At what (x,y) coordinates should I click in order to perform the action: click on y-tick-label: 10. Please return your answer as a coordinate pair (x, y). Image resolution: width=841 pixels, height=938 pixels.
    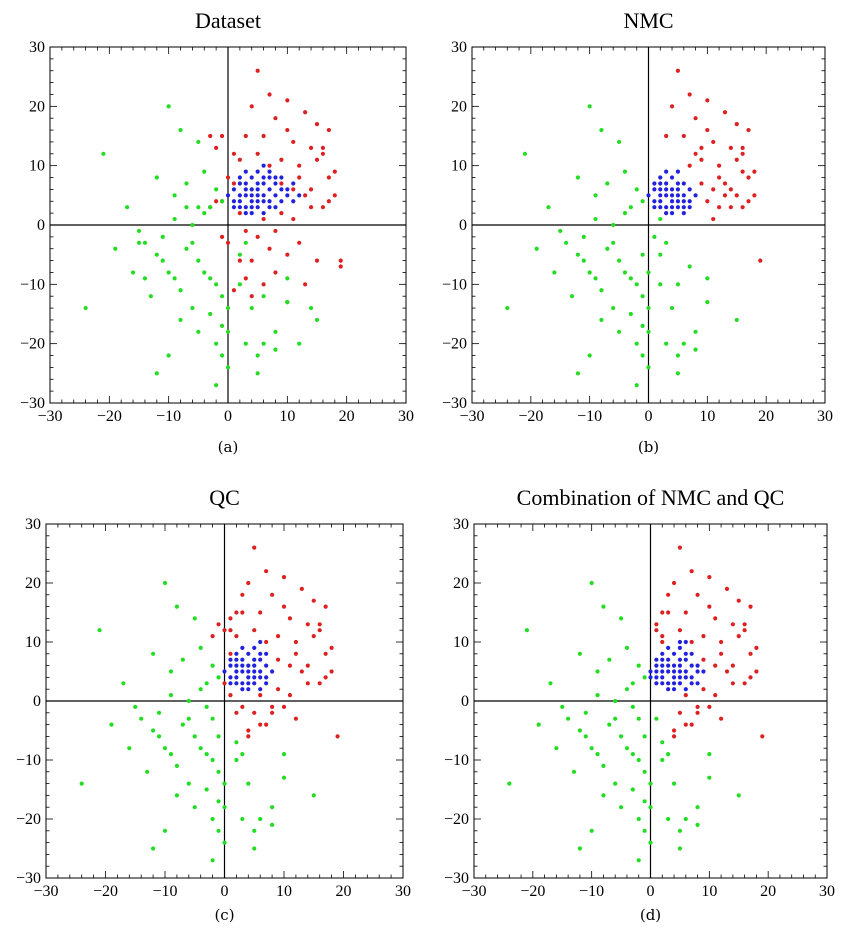
    Looking at the image, I should click on (461, 642).